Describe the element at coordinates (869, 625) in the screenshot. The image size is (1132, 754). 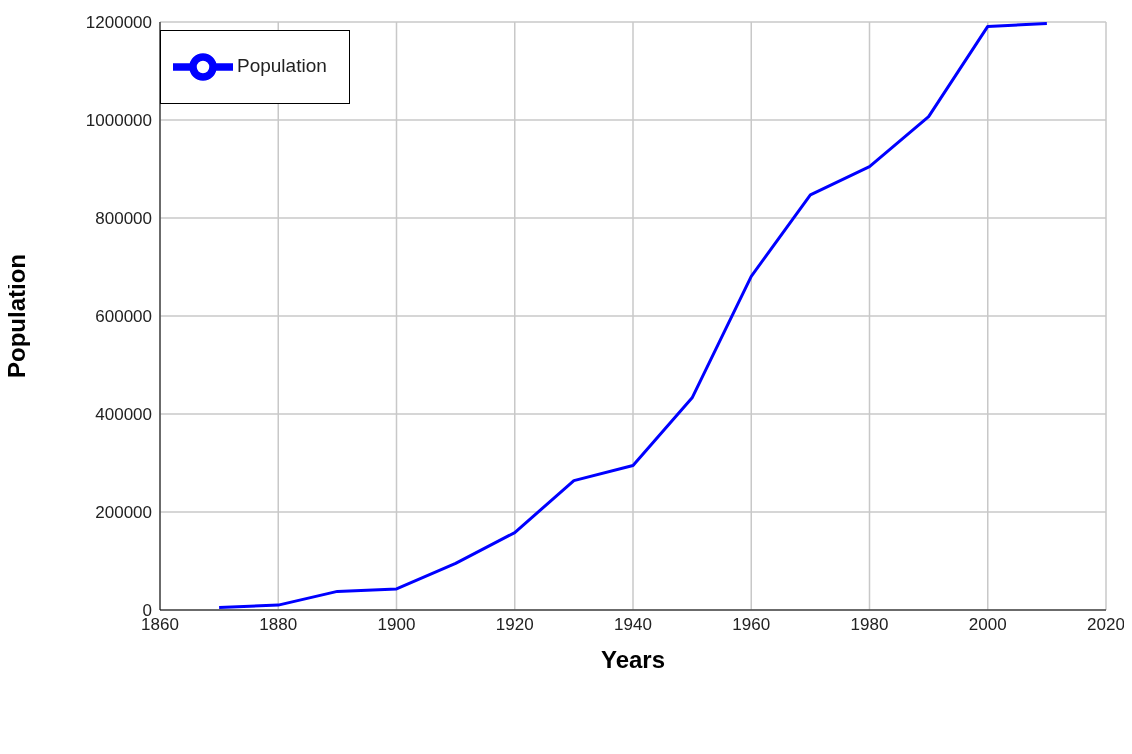
I see `x-tick-label: 1980` at that location.